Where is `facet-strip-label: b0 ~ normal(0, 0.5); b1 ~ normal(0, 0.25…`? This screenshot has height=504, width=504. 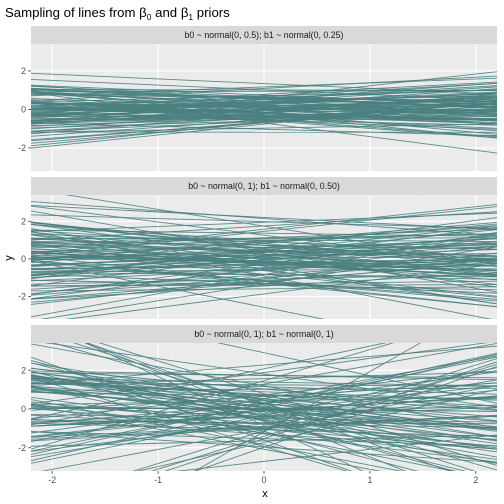
facet-strip-label: b0 ~ normal(0, 0.5); b1 ~ normal(0, 0.25… is located at coordinates (264, 35).